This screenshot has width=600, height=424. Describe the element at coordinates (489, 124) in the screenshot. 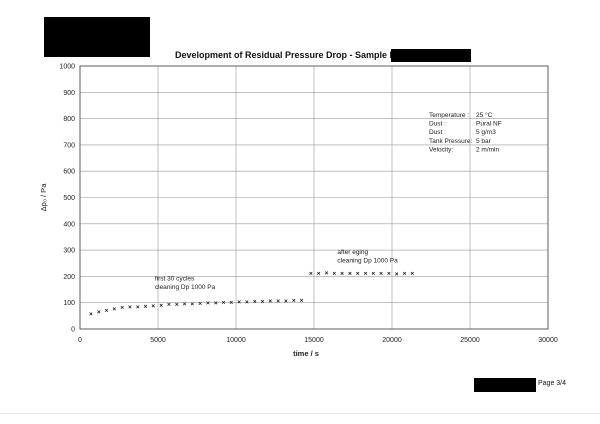

I see `info-value: Pural NF` at that location.